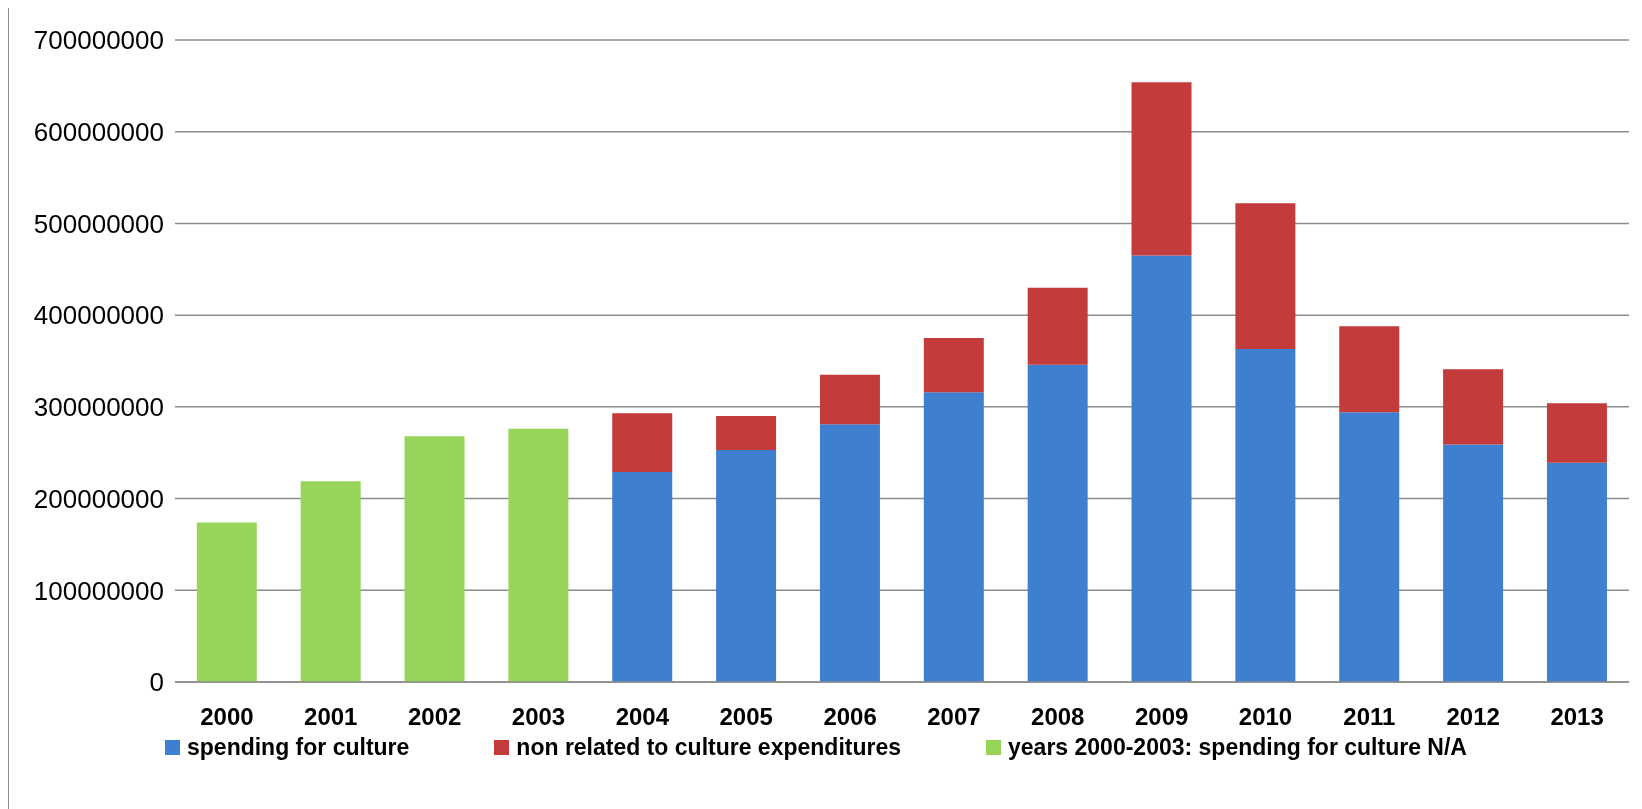  I want to click on y-tick-label: 700000000, so click(98, 40).